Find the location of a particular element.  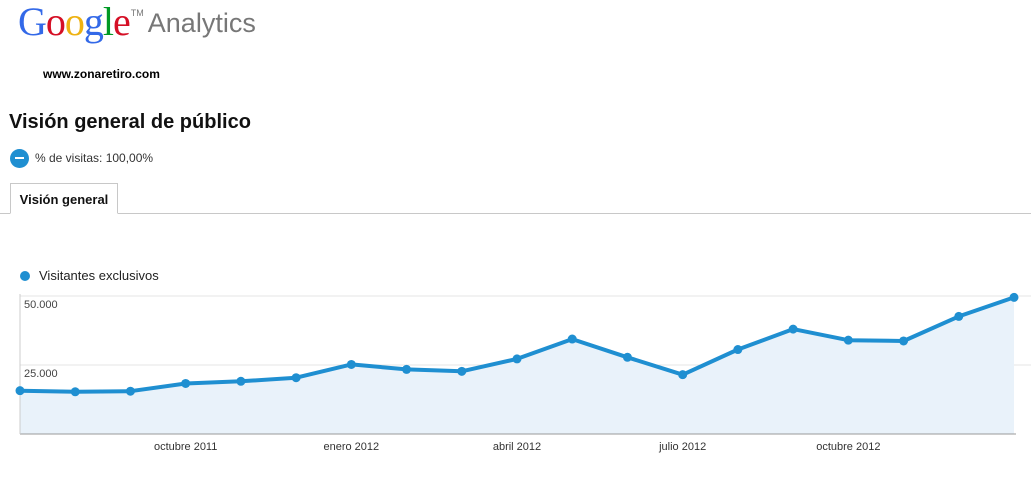

legend-label: Visitantes exclusivos is located at coordinates (99, 275).